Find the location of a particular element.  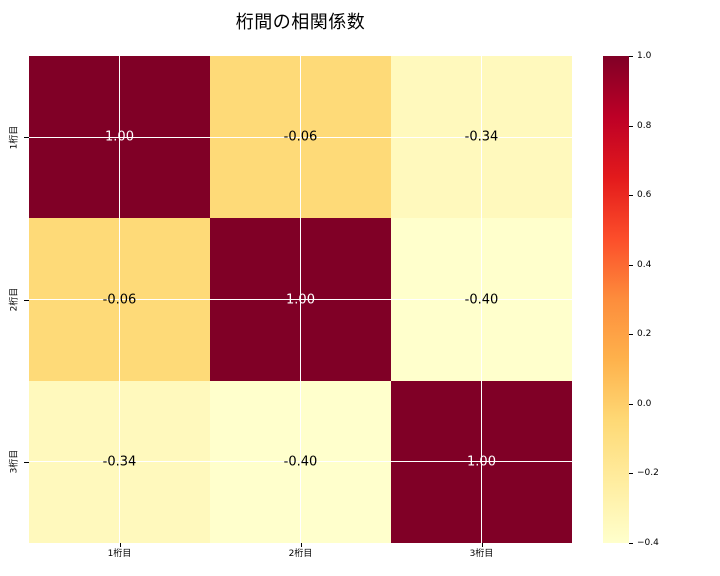

colorbar-tick-label: 1.0 is located at coordinates (644, 56).